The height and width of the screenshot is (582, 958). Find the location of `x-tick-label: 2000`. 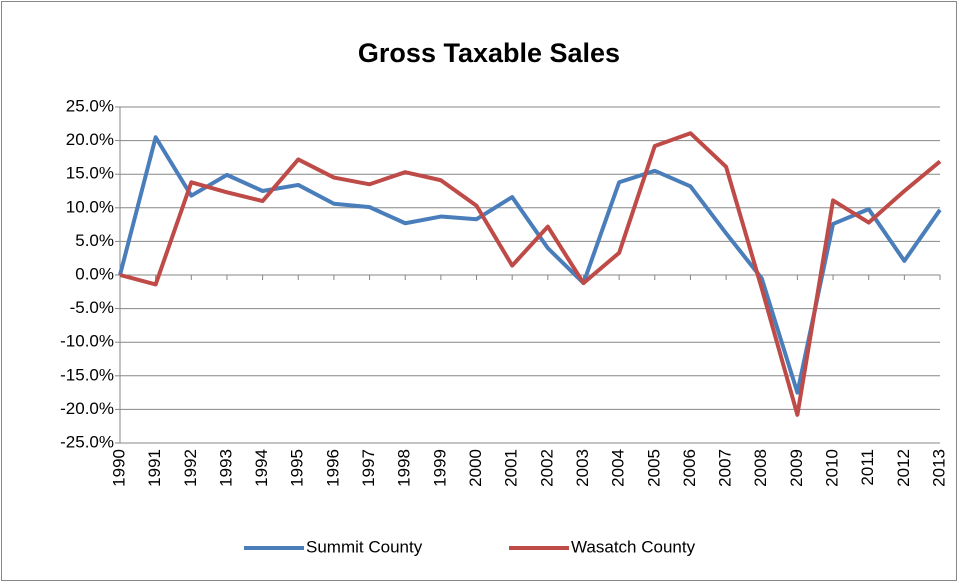

x-tick-label: 2000 is located at coordinates (475, 468).